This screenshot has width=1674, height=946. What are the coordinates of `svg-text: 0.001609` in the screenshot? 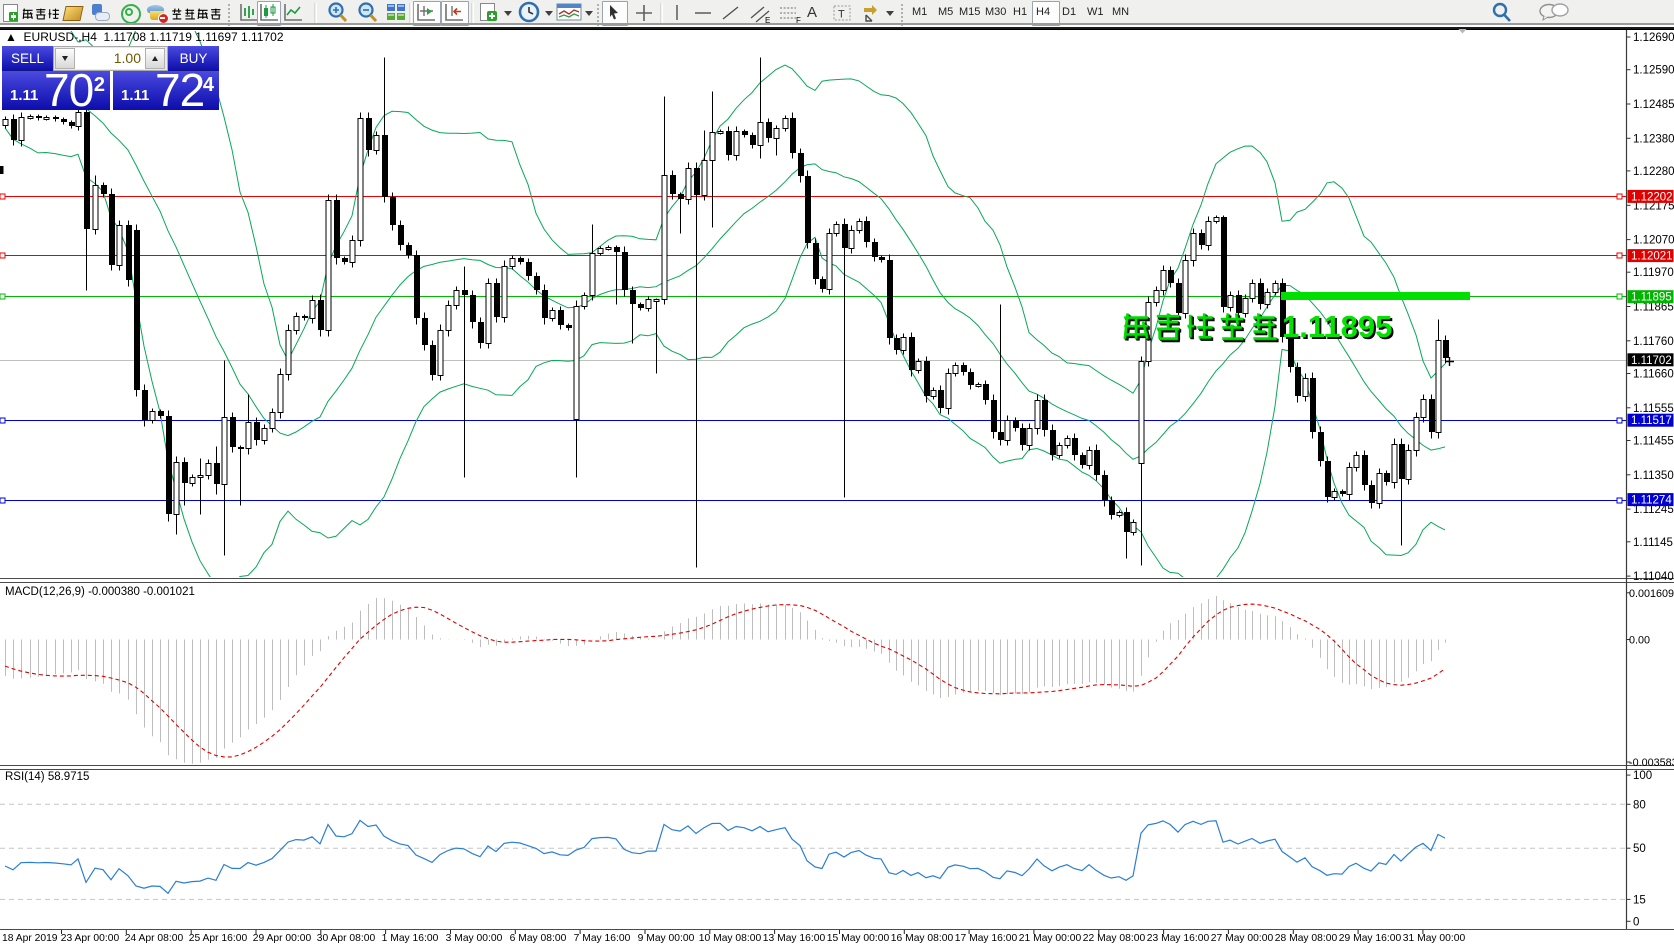 It's located at (1651, 594).